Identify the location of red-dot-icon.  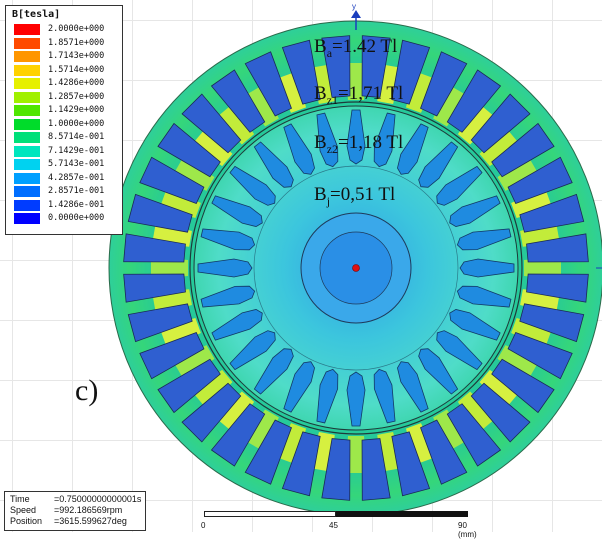
(356, 268).